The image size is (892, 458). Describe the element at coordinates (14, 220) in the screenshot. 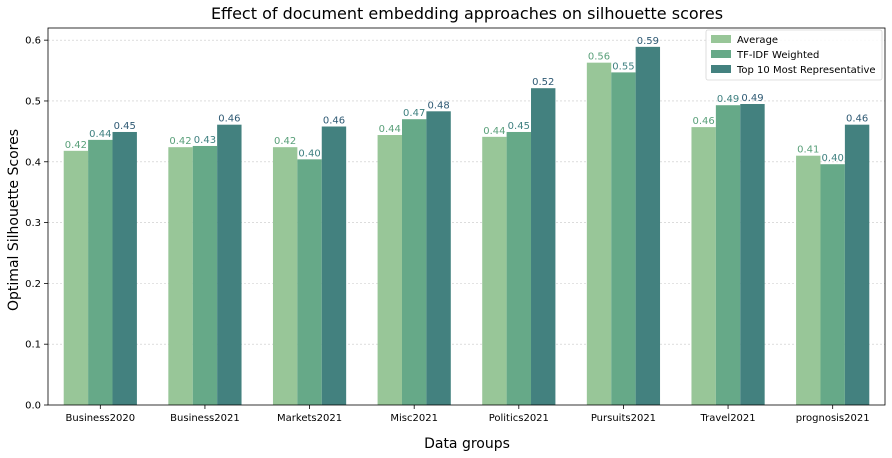

I see `y-axis-title: Optimal Silhouette Scores` at that location.